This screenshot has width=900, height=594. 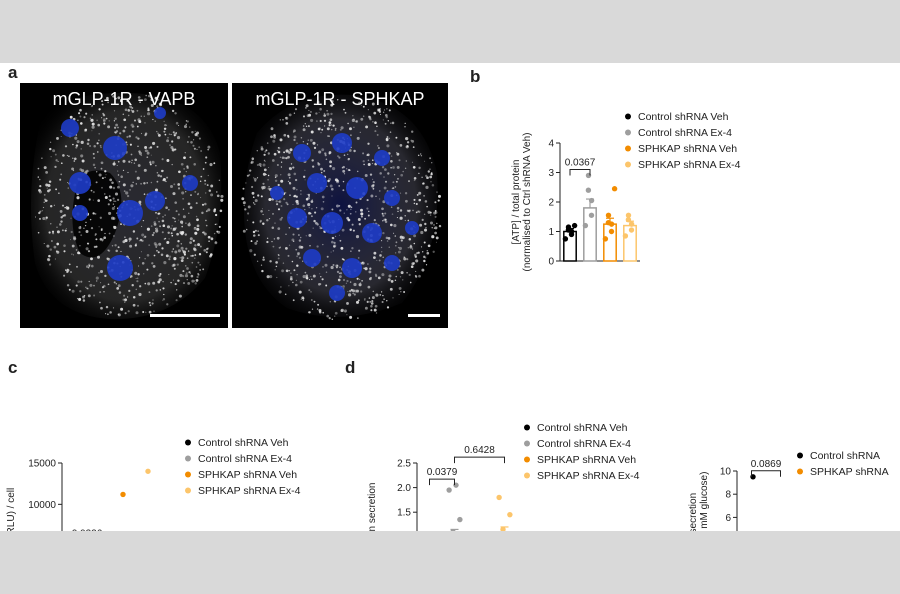 I want to click on y-tick-label: 1.5, so click(x=404, y=513).